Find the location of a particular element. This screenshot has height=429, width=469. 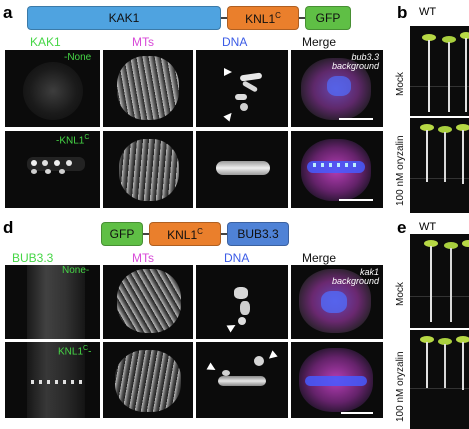

knl1c-domain-label: KNL1C is located at coordinates (263, 18).